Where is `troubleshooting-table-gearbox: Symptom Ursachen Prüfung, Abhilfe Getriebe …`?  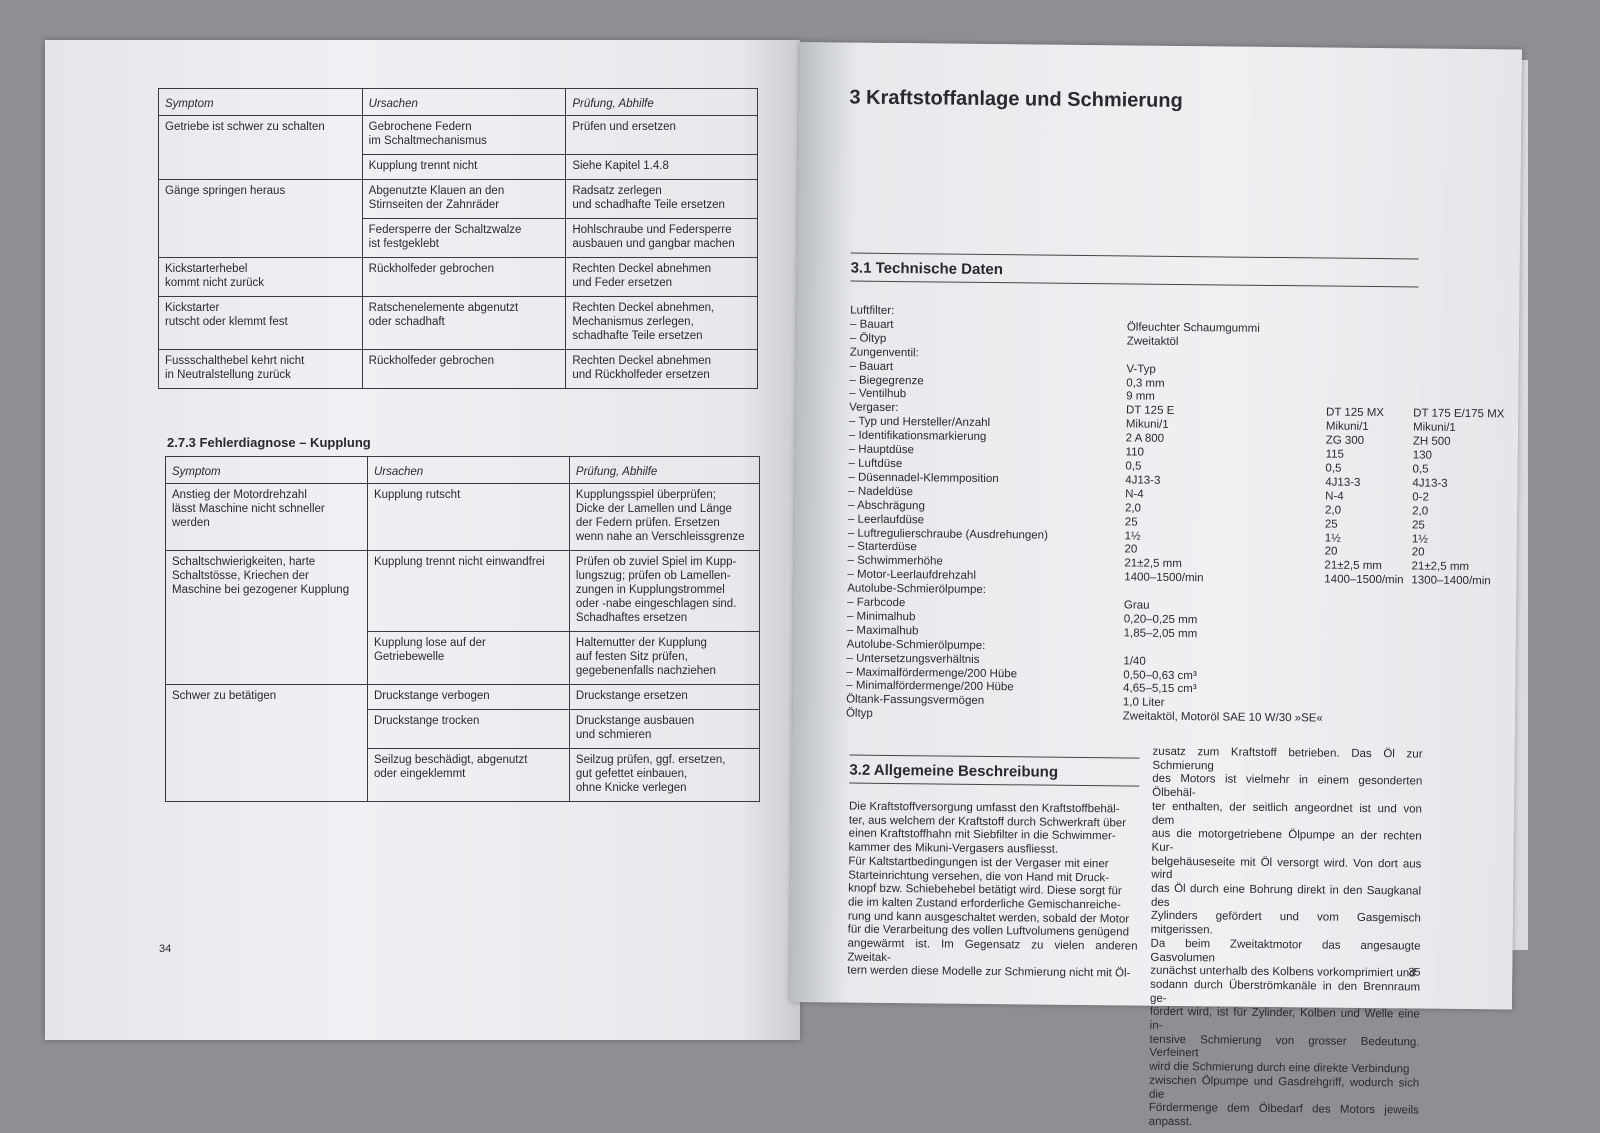
troubleshooting-table-gearbox: Symptom Ursachen Prüfung, Abhilfe Getriebe … is located at coordinates (458, 238).